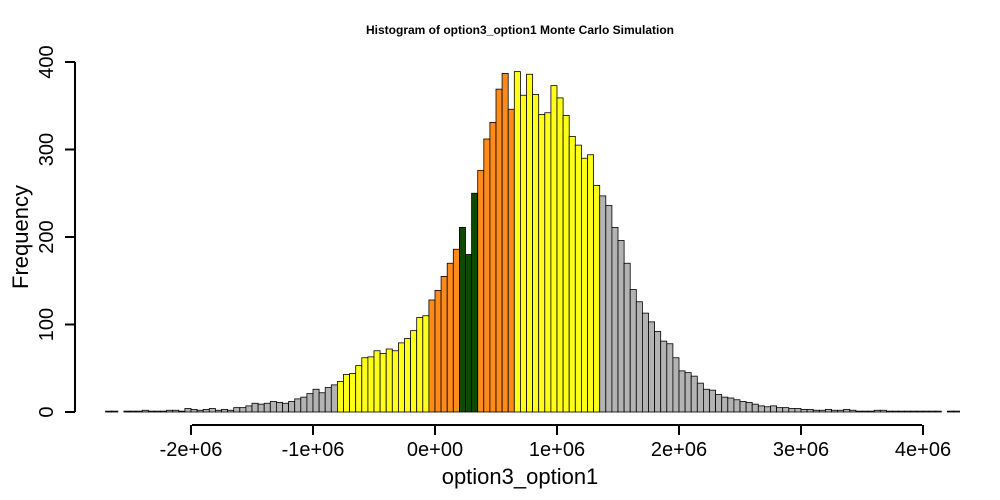 The width and height of the screenshot is (1000, 500). Describe the element at coordinates (435, 450) in the screenshot. I see `x-tick-label: 0e+00` at that location.